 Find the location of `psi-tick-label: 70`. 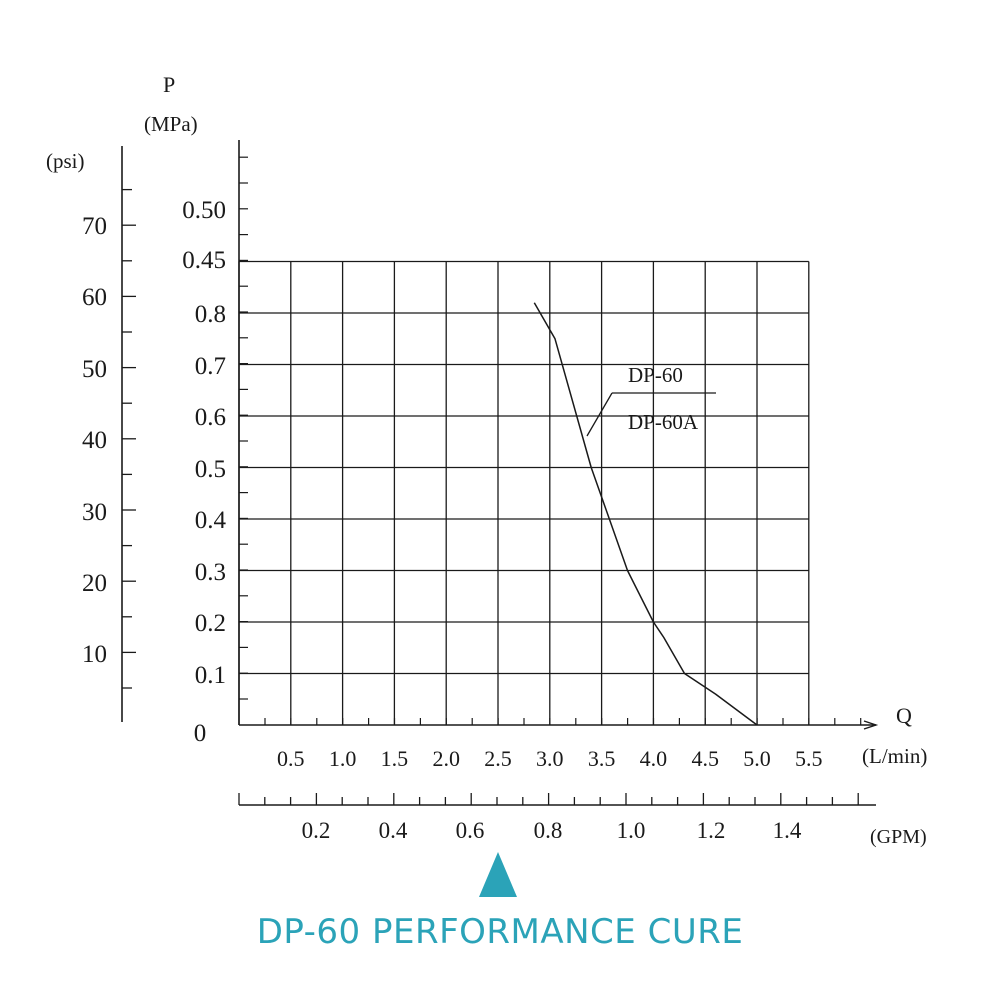

psi-tick-label: 70 is located at coordinates (94, 226).